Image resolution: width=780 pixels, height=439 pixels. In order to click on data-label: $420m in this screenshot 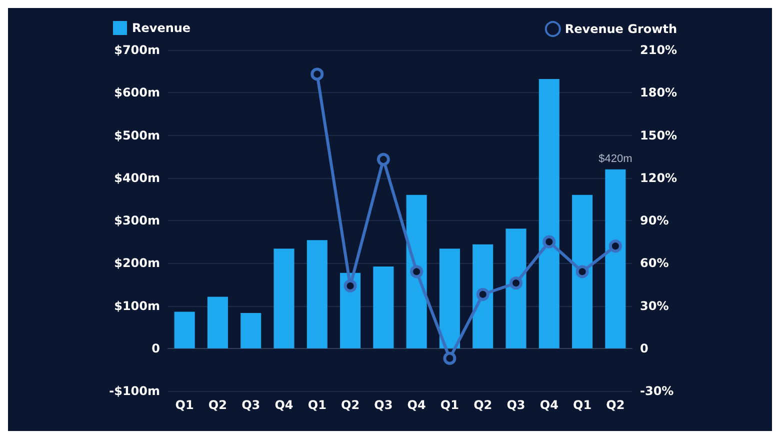, I will do `click(615, 158)`.